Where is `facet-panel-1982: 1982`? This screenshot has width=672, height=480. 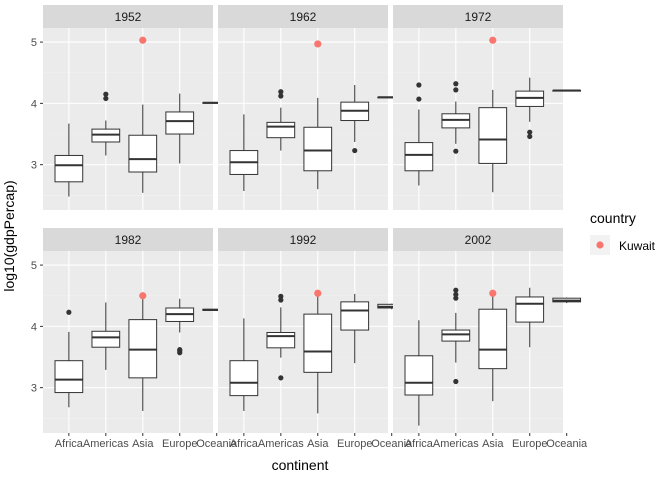 facet-panel-1982: 1982 is located at coordinates (137, 330).